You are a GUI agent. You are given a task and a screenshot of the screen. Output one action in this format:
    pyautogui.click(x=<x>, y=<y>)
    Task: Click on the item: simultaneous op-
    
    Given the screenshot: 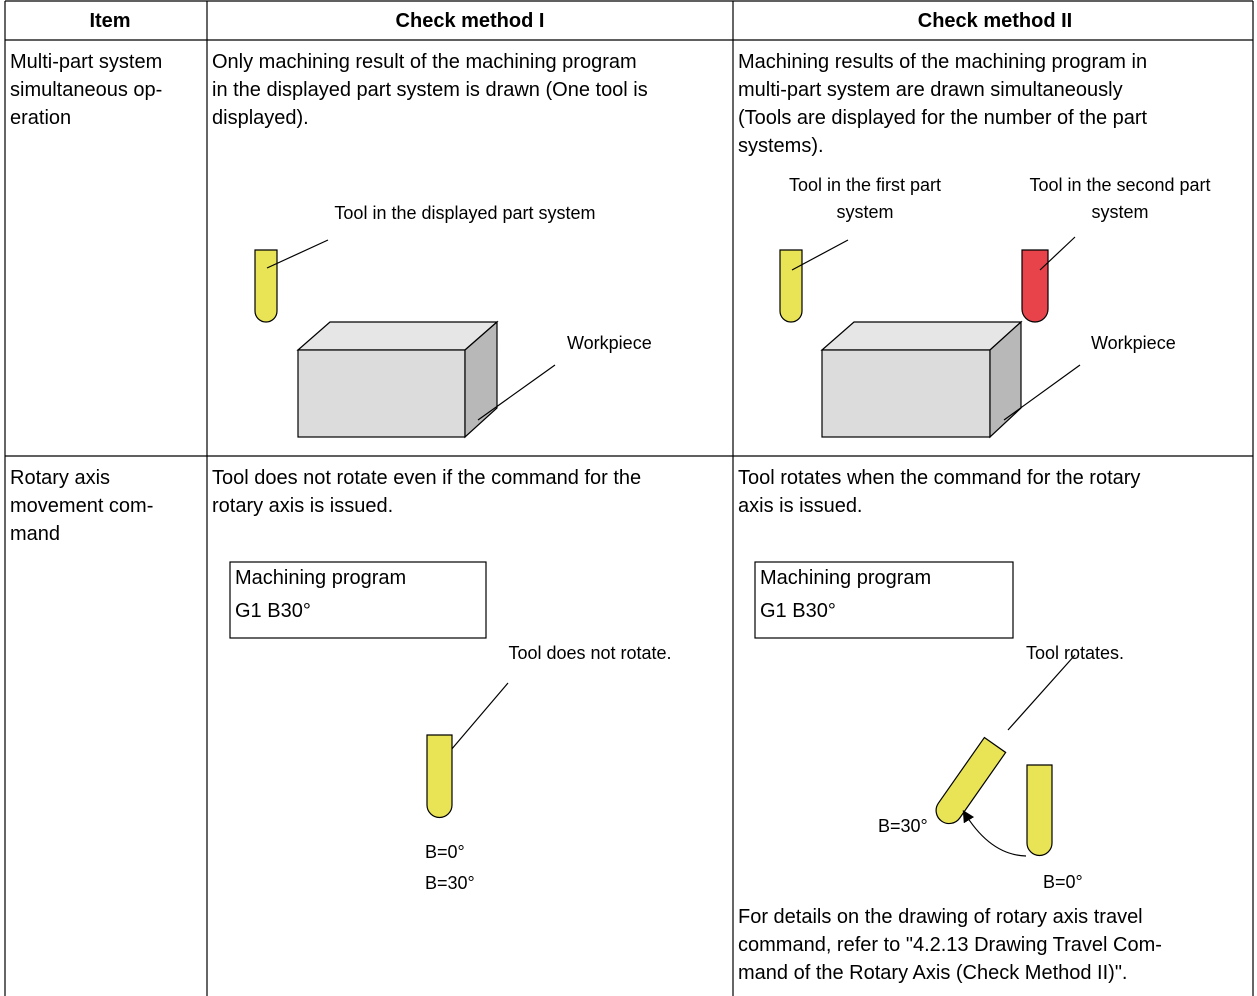 What is the action you would take?
    pyautogui.click(x=86, y=90)
    